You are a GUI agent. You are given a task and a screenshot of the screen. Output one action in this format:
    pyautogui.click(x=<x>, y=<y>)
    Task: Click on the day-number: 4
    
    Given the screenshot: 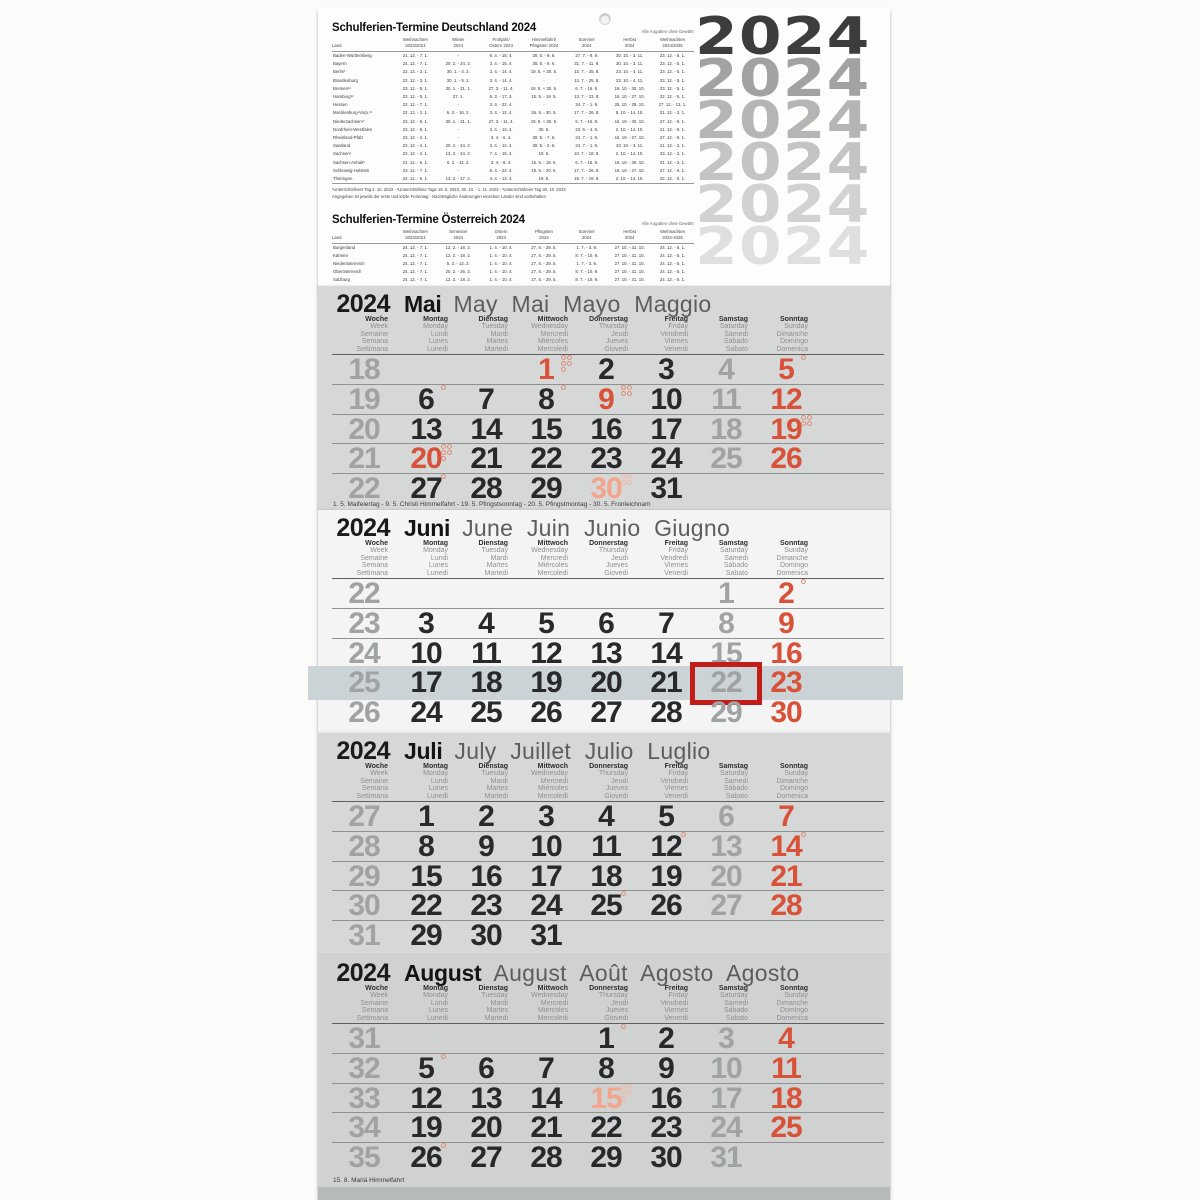 What is the action you would take?
    pyautogui.click(x=786, y=1038)
    